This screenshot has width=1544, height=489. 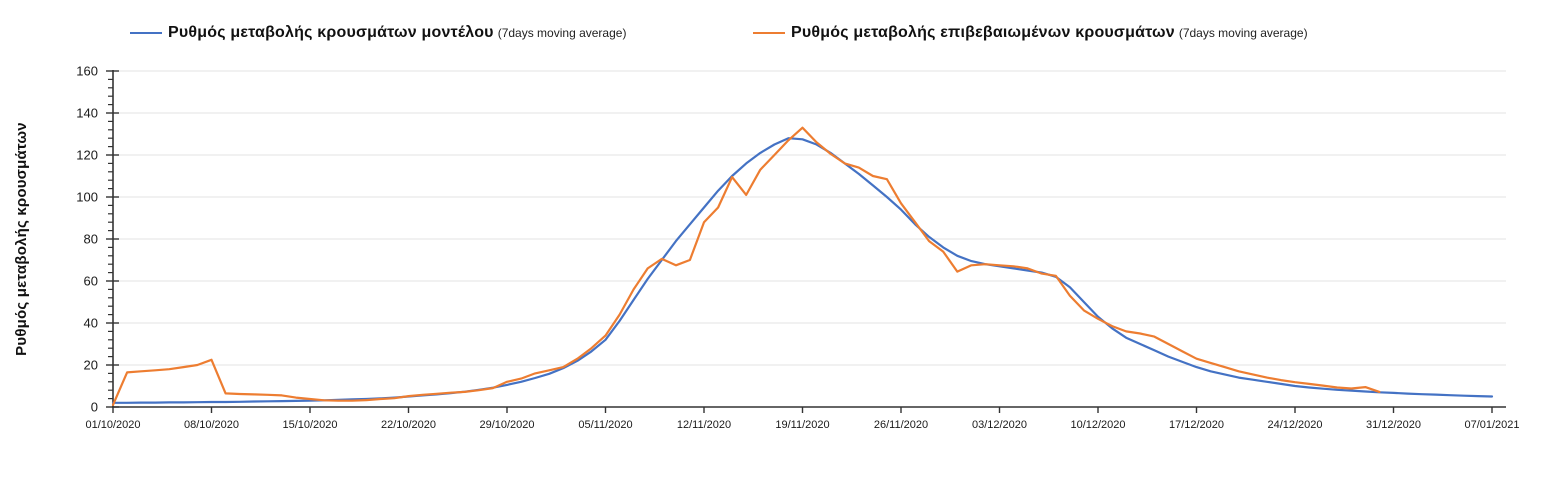 What do you see at coordinates (110, 239) in the screenshot?
I see `y-minor-ticks` at bounding box center [110, 239].